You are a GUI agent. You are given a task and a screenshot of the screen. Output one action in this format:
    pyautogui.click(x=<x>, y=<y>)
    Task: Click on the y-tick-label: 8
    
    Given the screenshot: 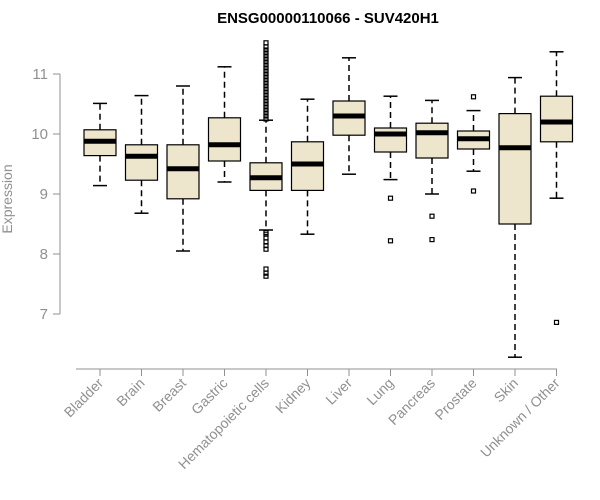 What is the action you would take?
    pyautogui.click(x=44, y=254)
    